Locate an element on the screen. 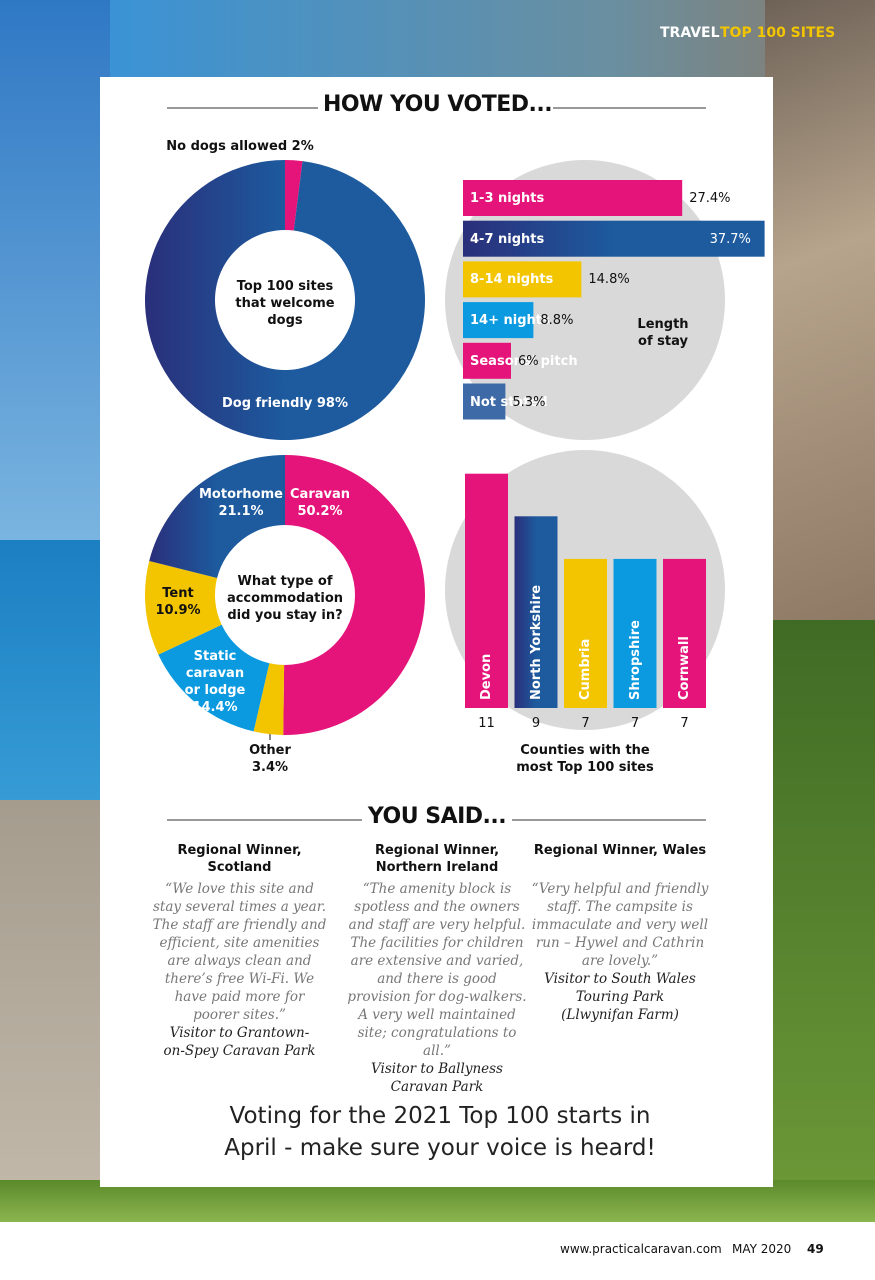 This screenshot has width=875, height=1280. grass is located at coordinates (820, 920).